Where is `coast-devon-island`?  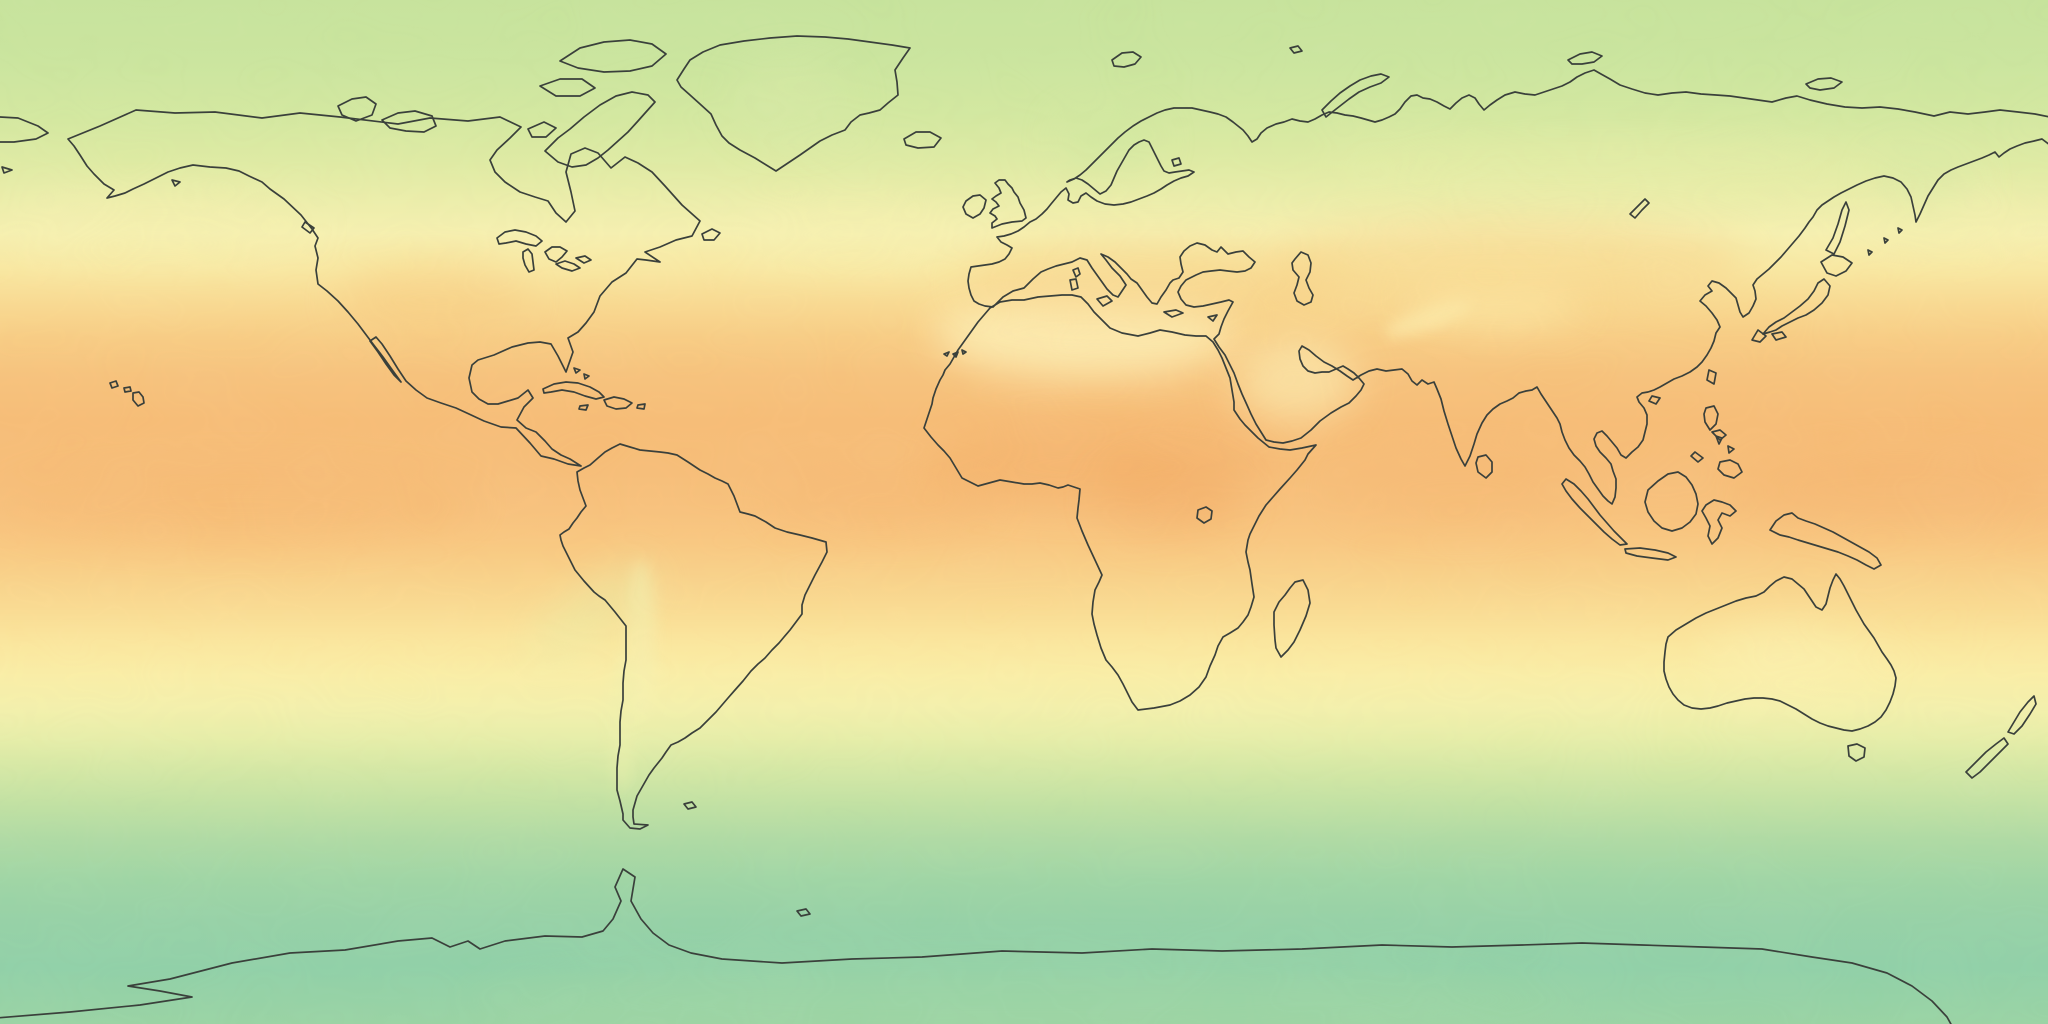
coast-devon-island is located at coordinates (567, 87).